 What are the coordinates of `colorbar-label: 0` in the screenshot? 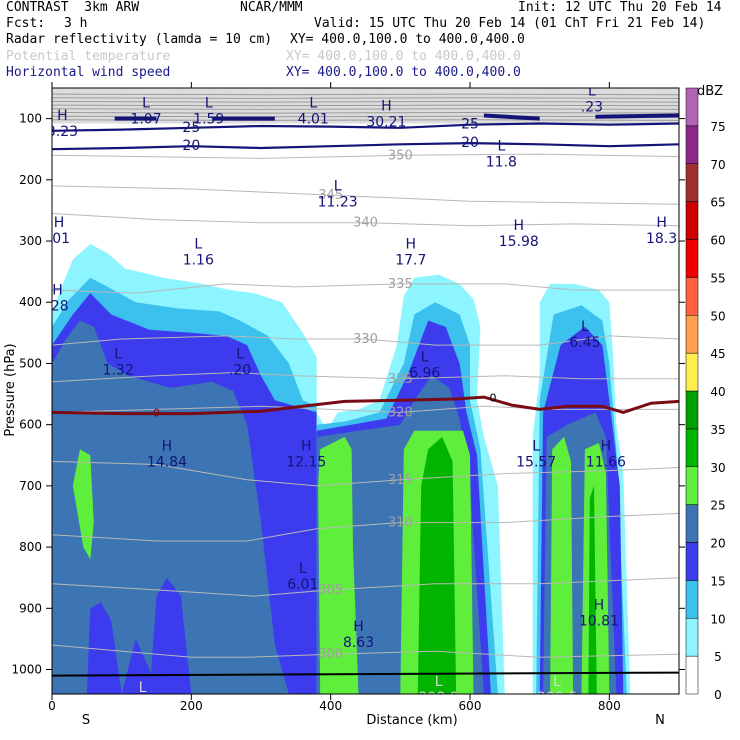 It's located at (718, 695).